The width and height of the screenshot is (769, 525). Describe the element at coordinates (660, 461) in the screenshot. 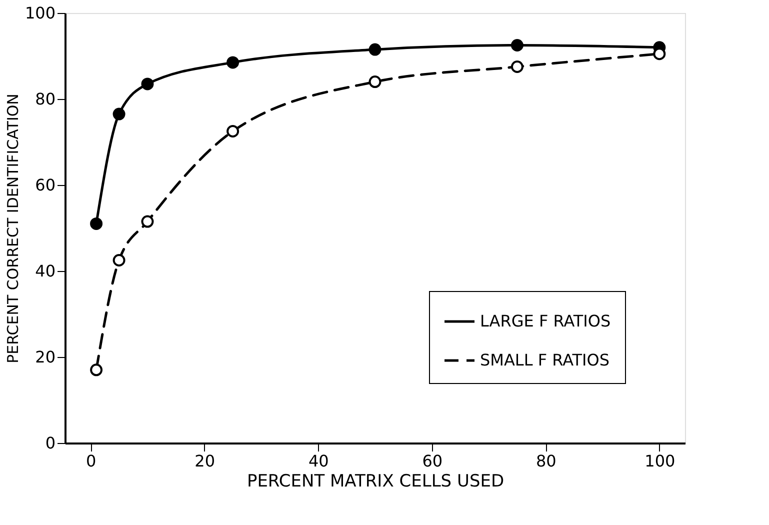

I see `x-tick-label: 100` at that location.